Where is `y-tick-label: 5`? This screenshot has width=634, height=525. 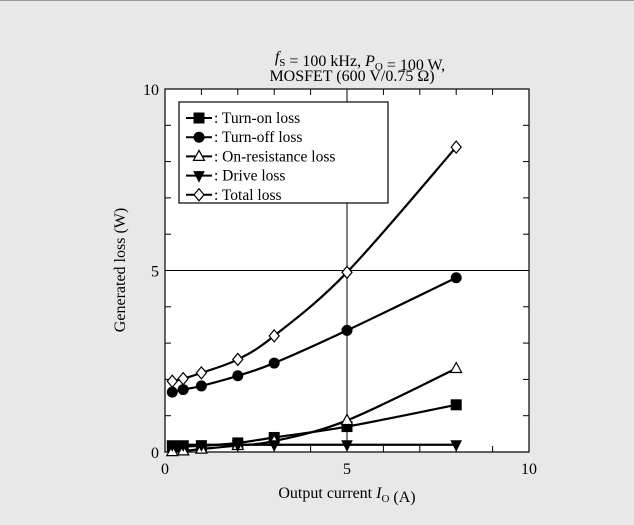
y-tick-label: 5 is located at coordinates (155, 272).